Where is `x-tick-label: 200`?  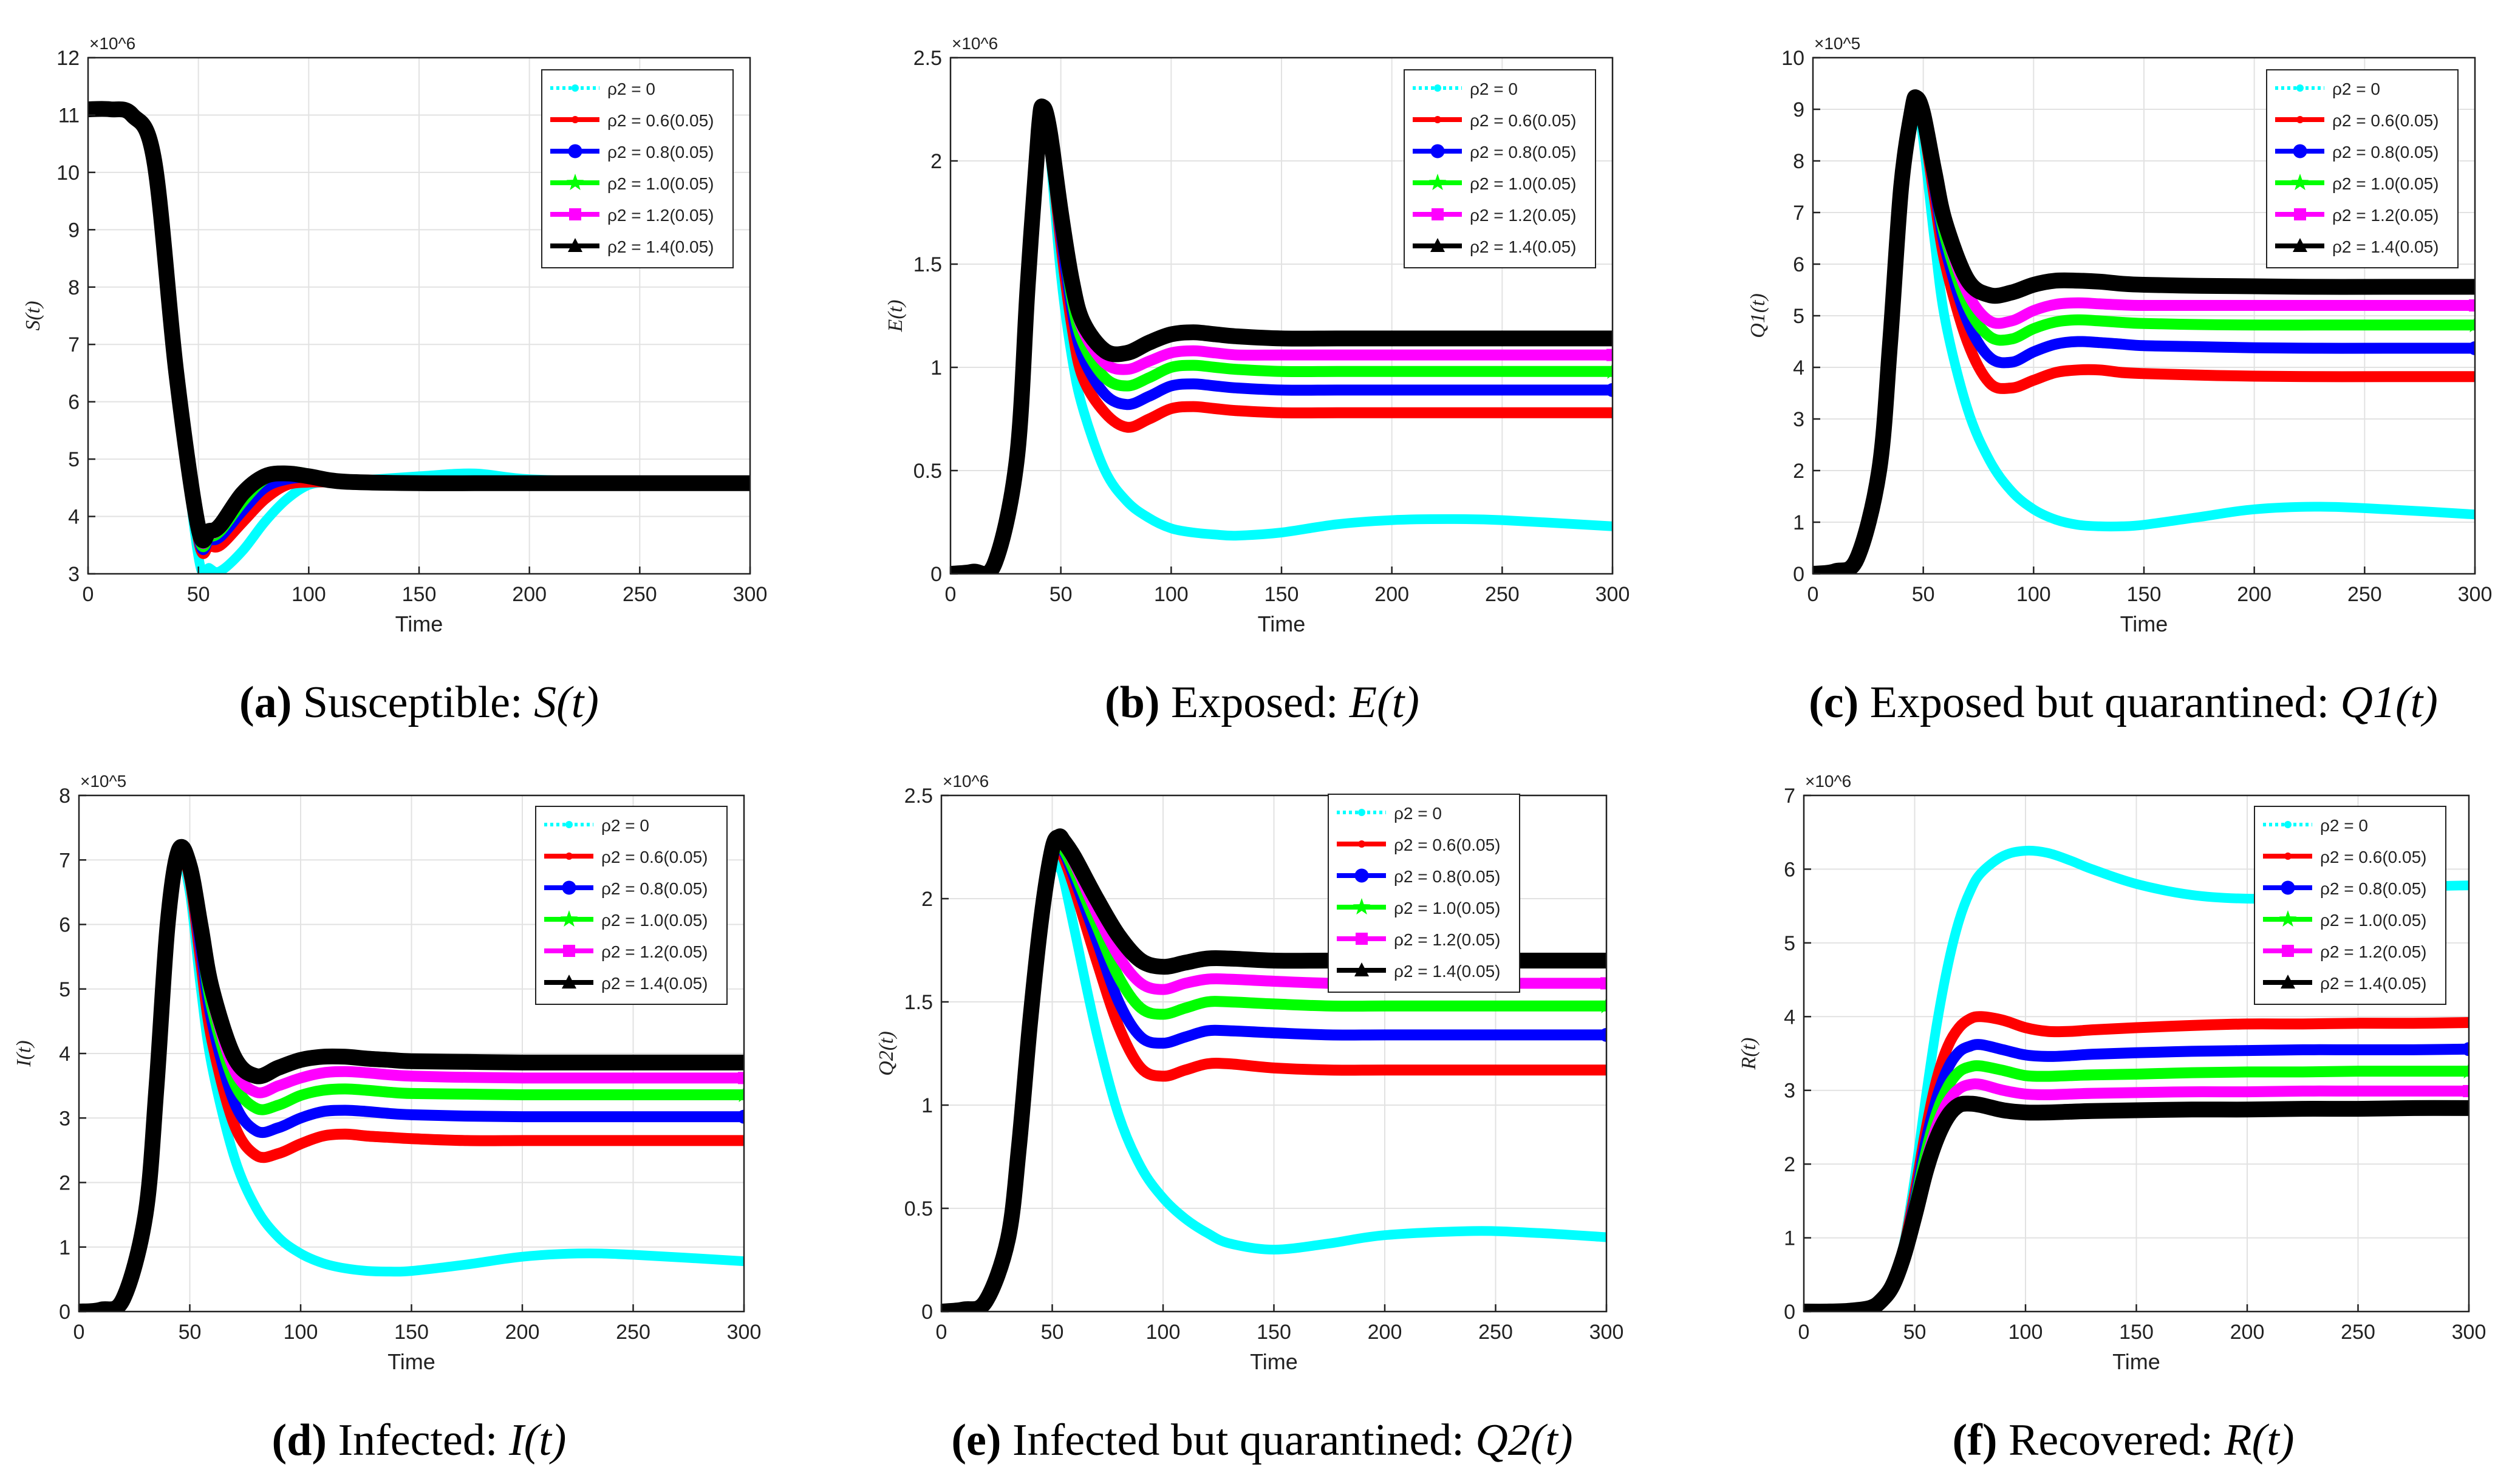 x-tick-label: 200 is located at coordinates (1391, 594).